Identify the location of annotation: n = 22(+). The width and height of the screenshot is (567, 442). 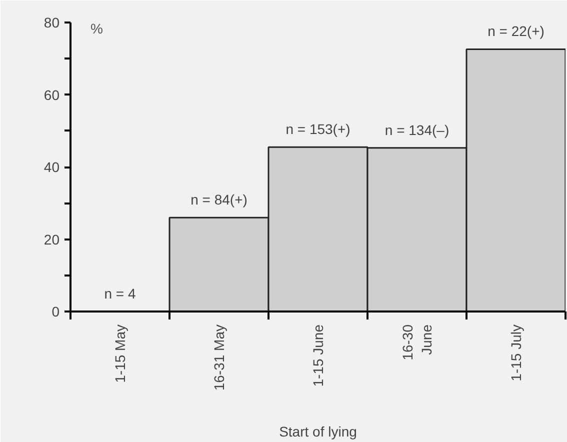
(516, 31).